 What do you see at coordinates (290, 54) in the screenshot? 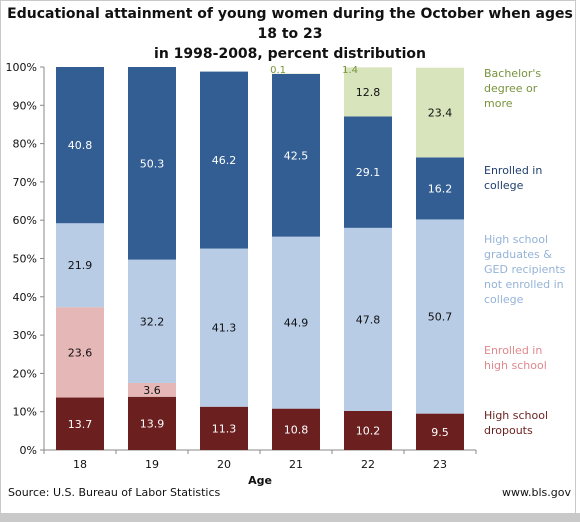
I see `chart-title-line2: in 1998-2008, percent distribution` at bounding box center [290, 54].